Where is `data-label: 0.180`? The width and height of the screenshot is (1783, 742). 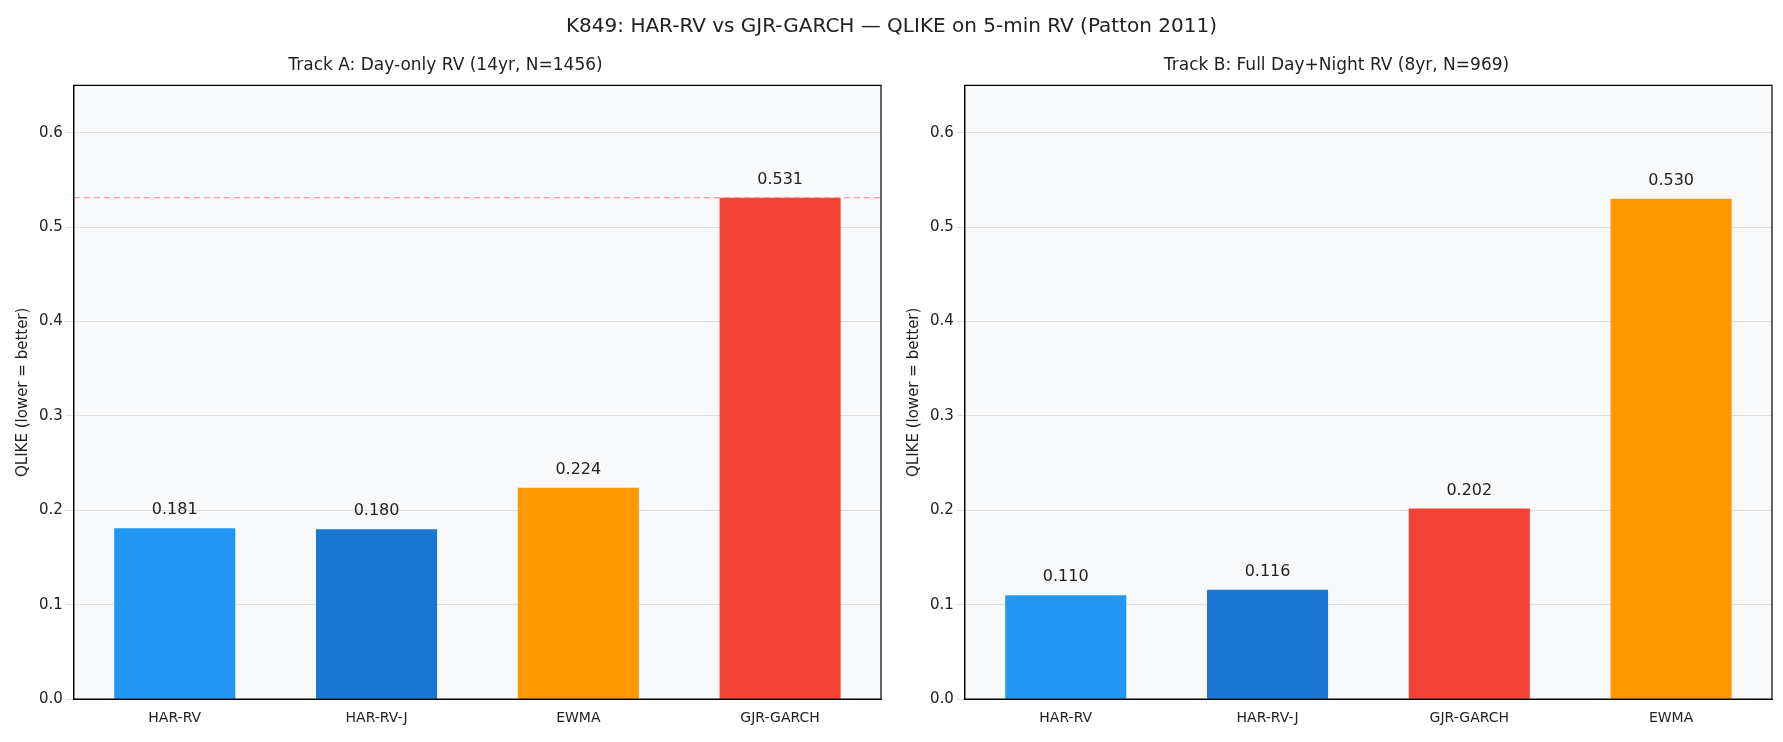 data-label: 0.180 is located at coordinates (376, 510).